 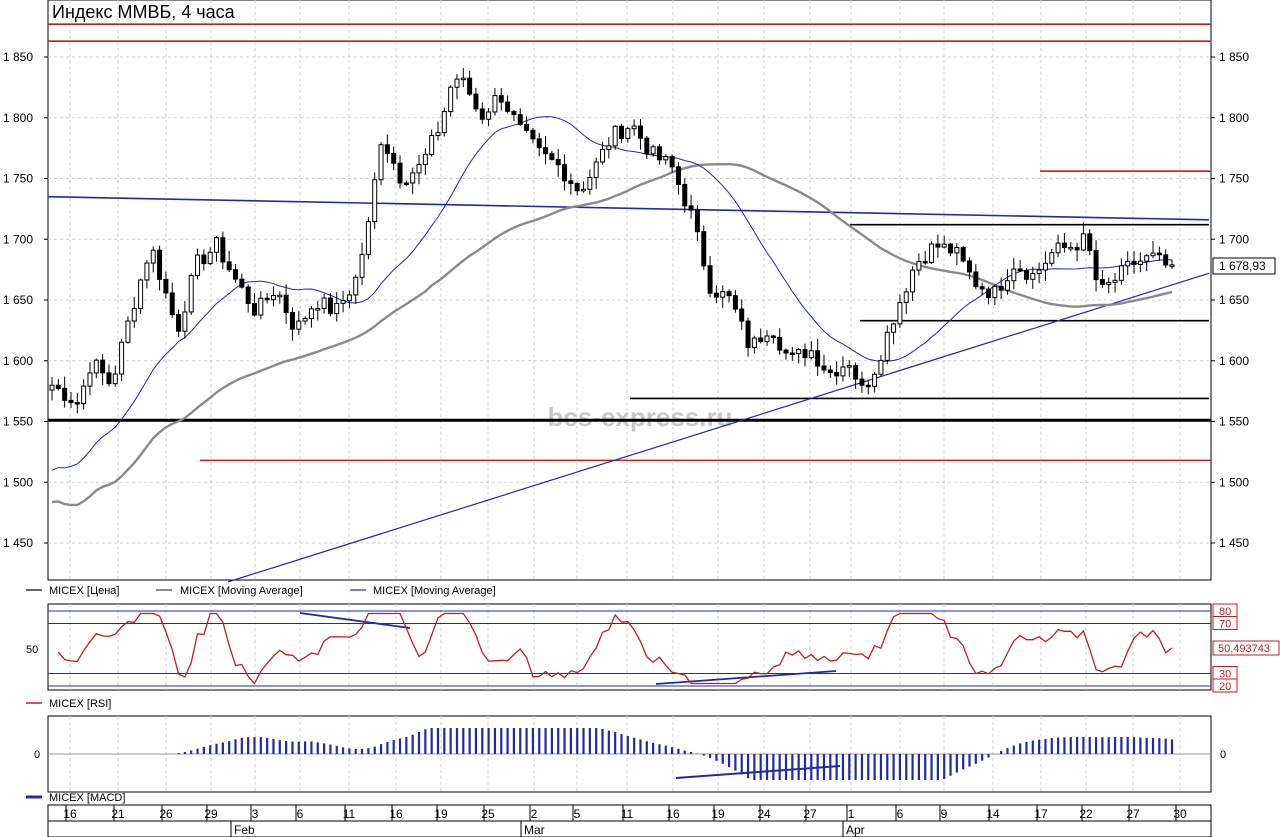 What do you see at coordinates (993, 814) in the screenshot?
I see `x-day-label: 14` at bounding box center [993, 814].